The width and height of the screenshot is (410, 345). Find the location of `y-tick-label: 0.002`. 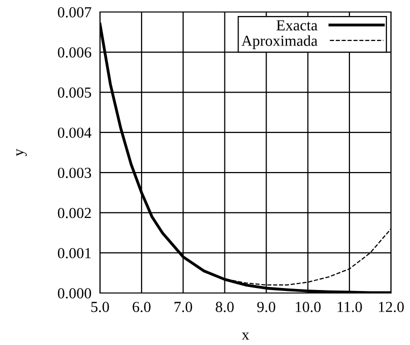

y-tick-label: 0.002 is located at coordinates (74, 213).